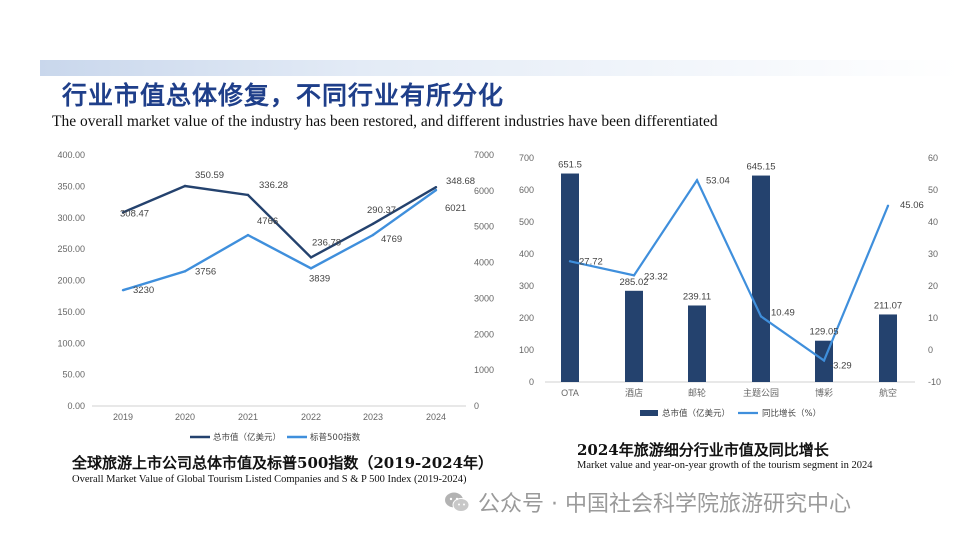 The width and height of the screenshot is (960, 540). Describe the element at coordinates (718, 180) in the screenshot. I see `growth-data-label: 53.04` at that location.